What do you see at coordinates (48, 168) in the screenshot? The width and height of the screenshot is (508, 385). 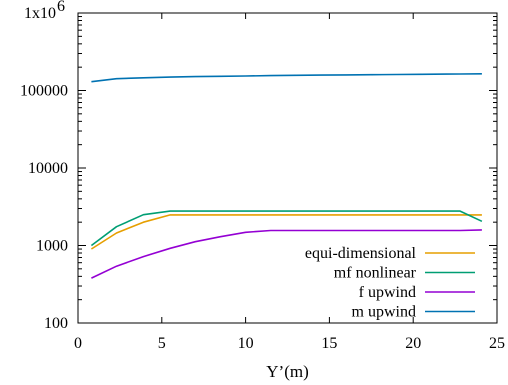 I see `y-tick-label: 10000` at bounding box center [48, 168].